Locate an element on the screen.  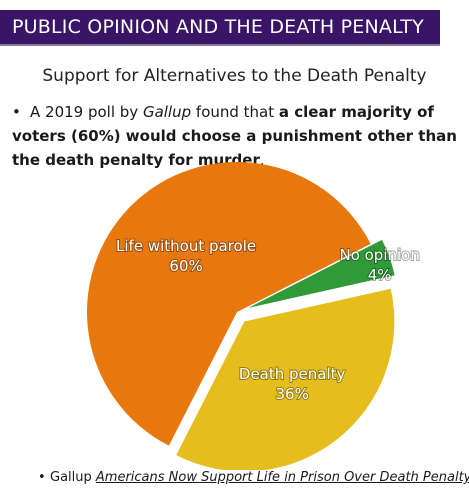
note-text-1: A 2019 poll by is located at coordinates (86, 112).